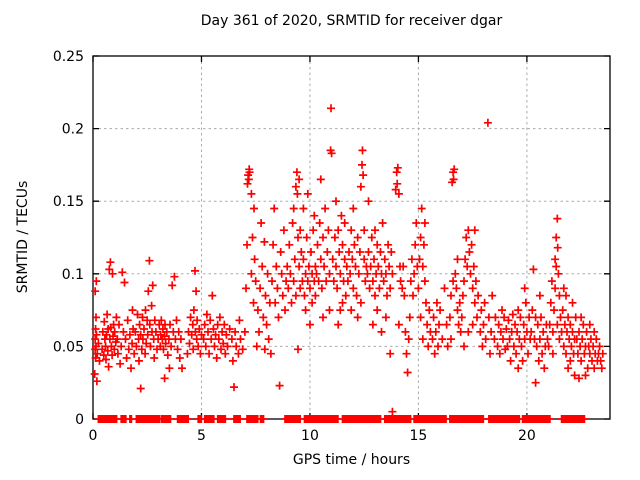  What do you see at coordinates (527, 436) in the screenshot?
I see `x-tick-label: 20` at bounding box center [527, 436].